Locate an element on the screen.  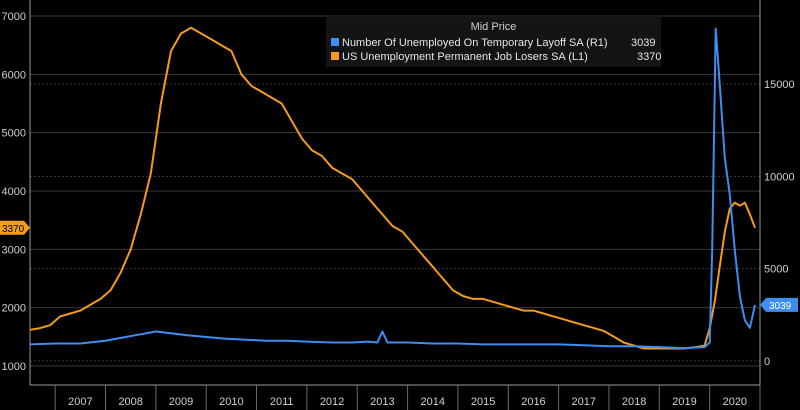
x-tick-label: 2018 is located at coordinates (634, 402).